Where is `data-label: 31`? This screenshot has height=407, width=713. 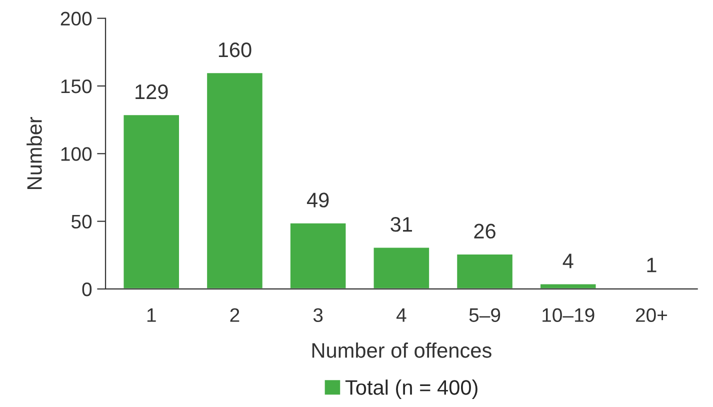
data-label: 31 is located at coordinates (401, 224).